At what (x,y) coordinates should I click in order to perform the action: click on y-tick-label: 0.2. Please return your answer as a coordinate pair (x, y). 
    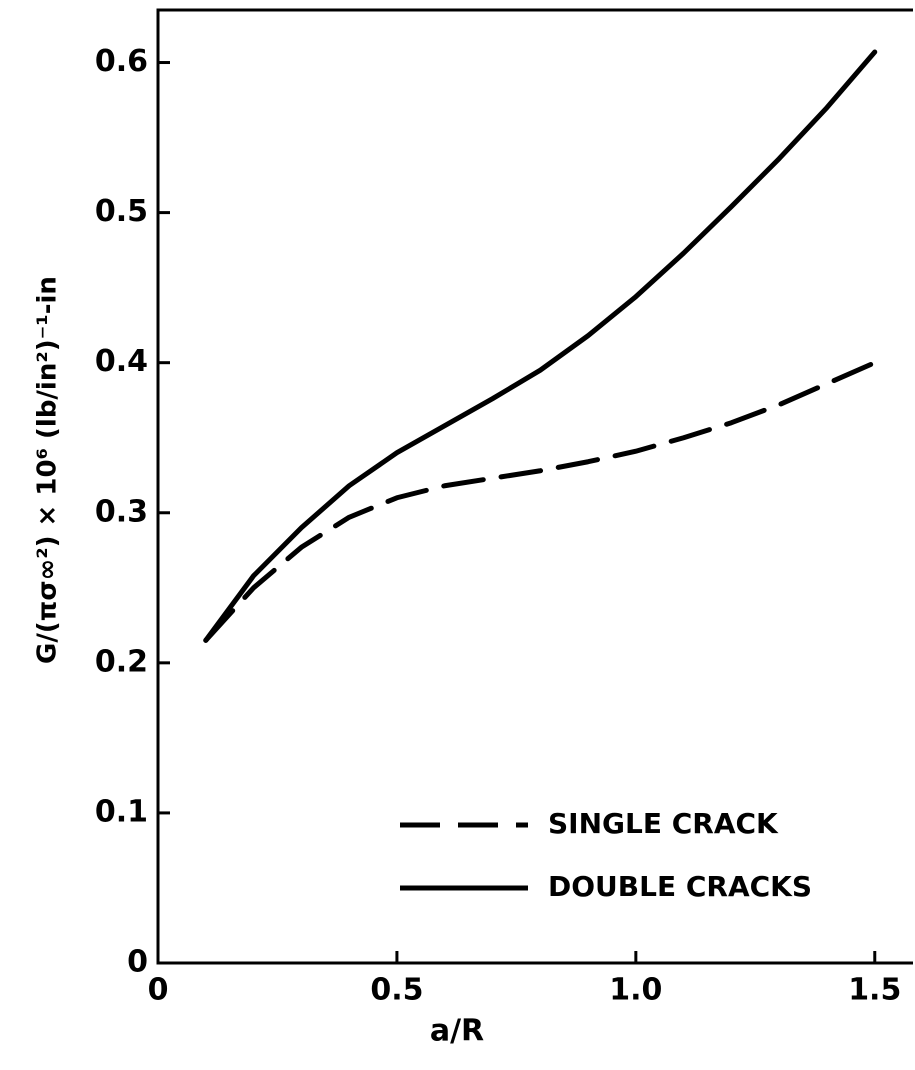
    Looking at the image, I should click on (121, 661).